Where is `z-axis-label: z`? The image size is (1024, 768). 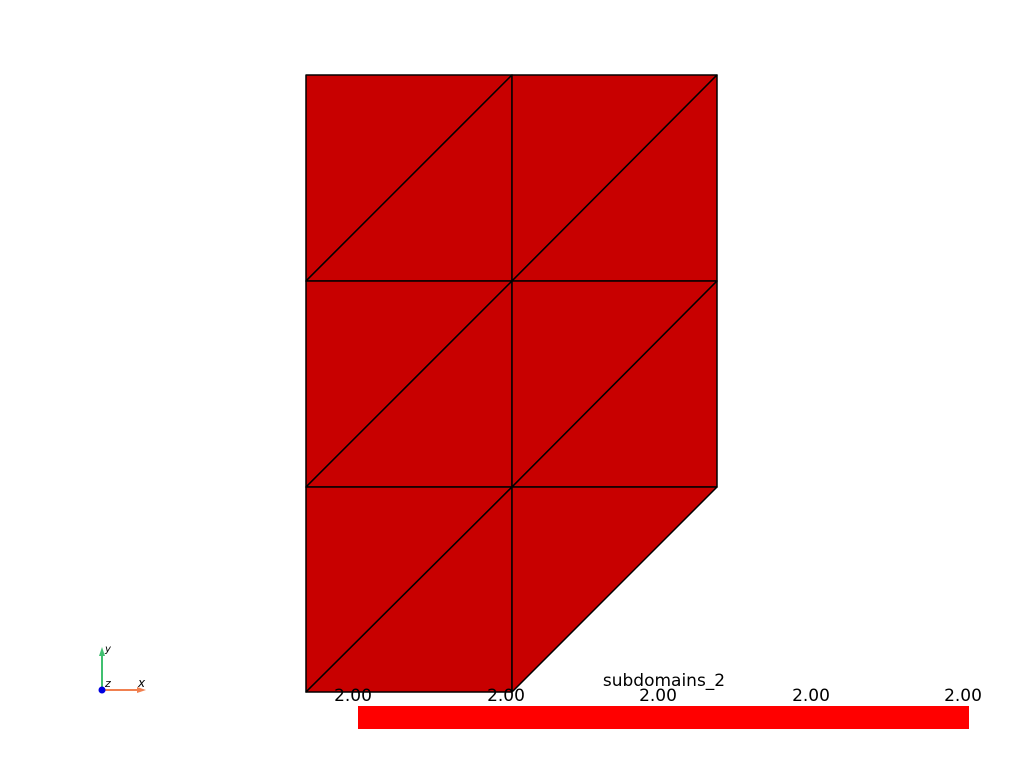 z-axis-label: z is located at coordinates (107, 683).